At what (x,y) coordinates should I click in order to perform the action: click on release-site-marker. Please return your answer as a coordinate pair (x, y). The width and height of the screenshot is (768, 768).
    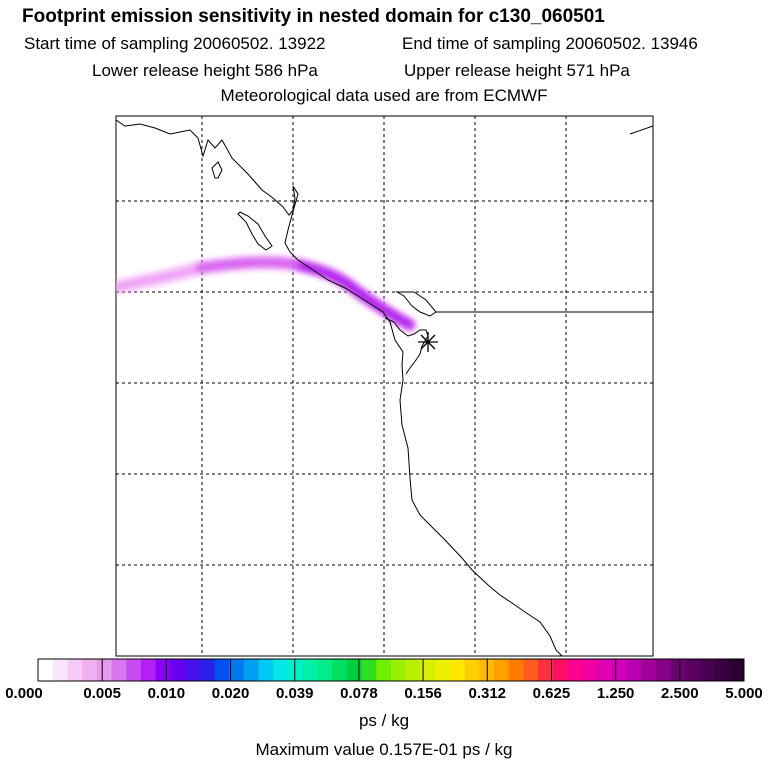
    Looking at the image, I should click on (428, 342).